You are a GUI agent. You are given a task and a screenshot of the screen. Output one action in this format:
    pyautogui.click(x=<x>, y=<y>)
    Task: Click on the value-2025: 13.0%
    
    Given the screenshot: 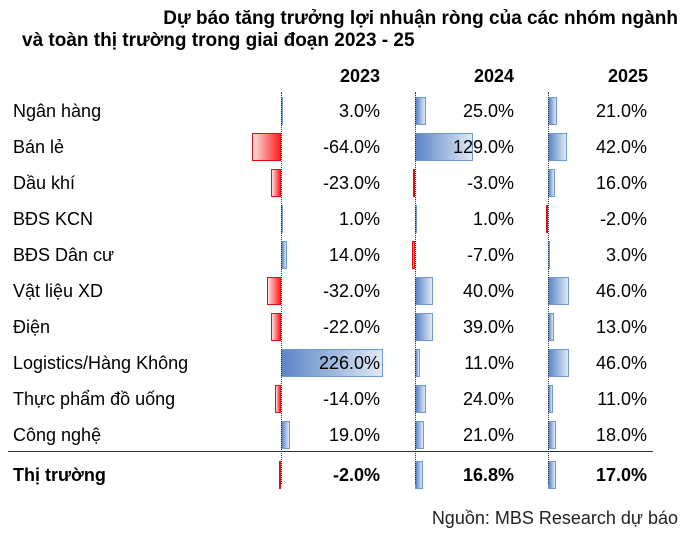 What is the action you would take?
    pyautogui.click(x=621, y=327)
    